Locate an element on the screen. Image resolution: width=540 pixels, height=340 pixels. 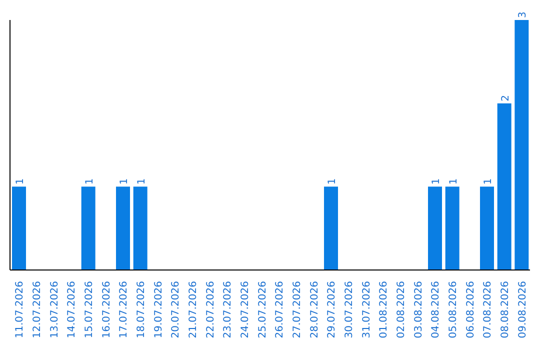
x-tick-label: 28.07.2026 is located at coordinates (314, 309).